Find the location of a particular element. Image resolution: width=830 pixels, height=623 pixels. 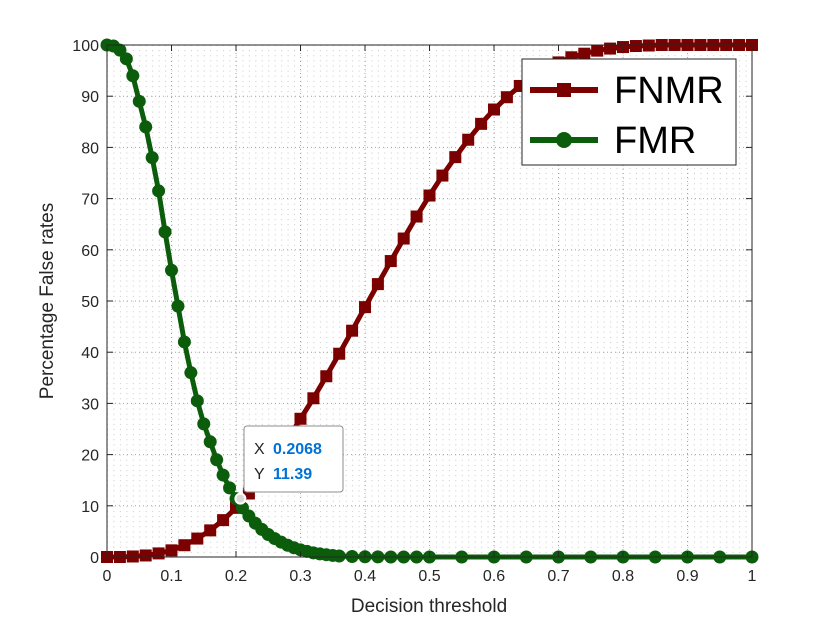

x-tick-label: 0.4 is located at coordinates (365, 576).